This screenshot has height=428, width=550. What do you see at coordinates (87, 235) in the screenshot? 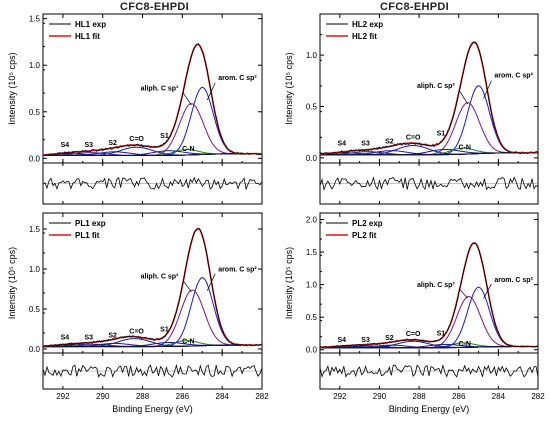
I see `pl1-legend-fit-label: PL1 fit` at bounding box center [87, 235].